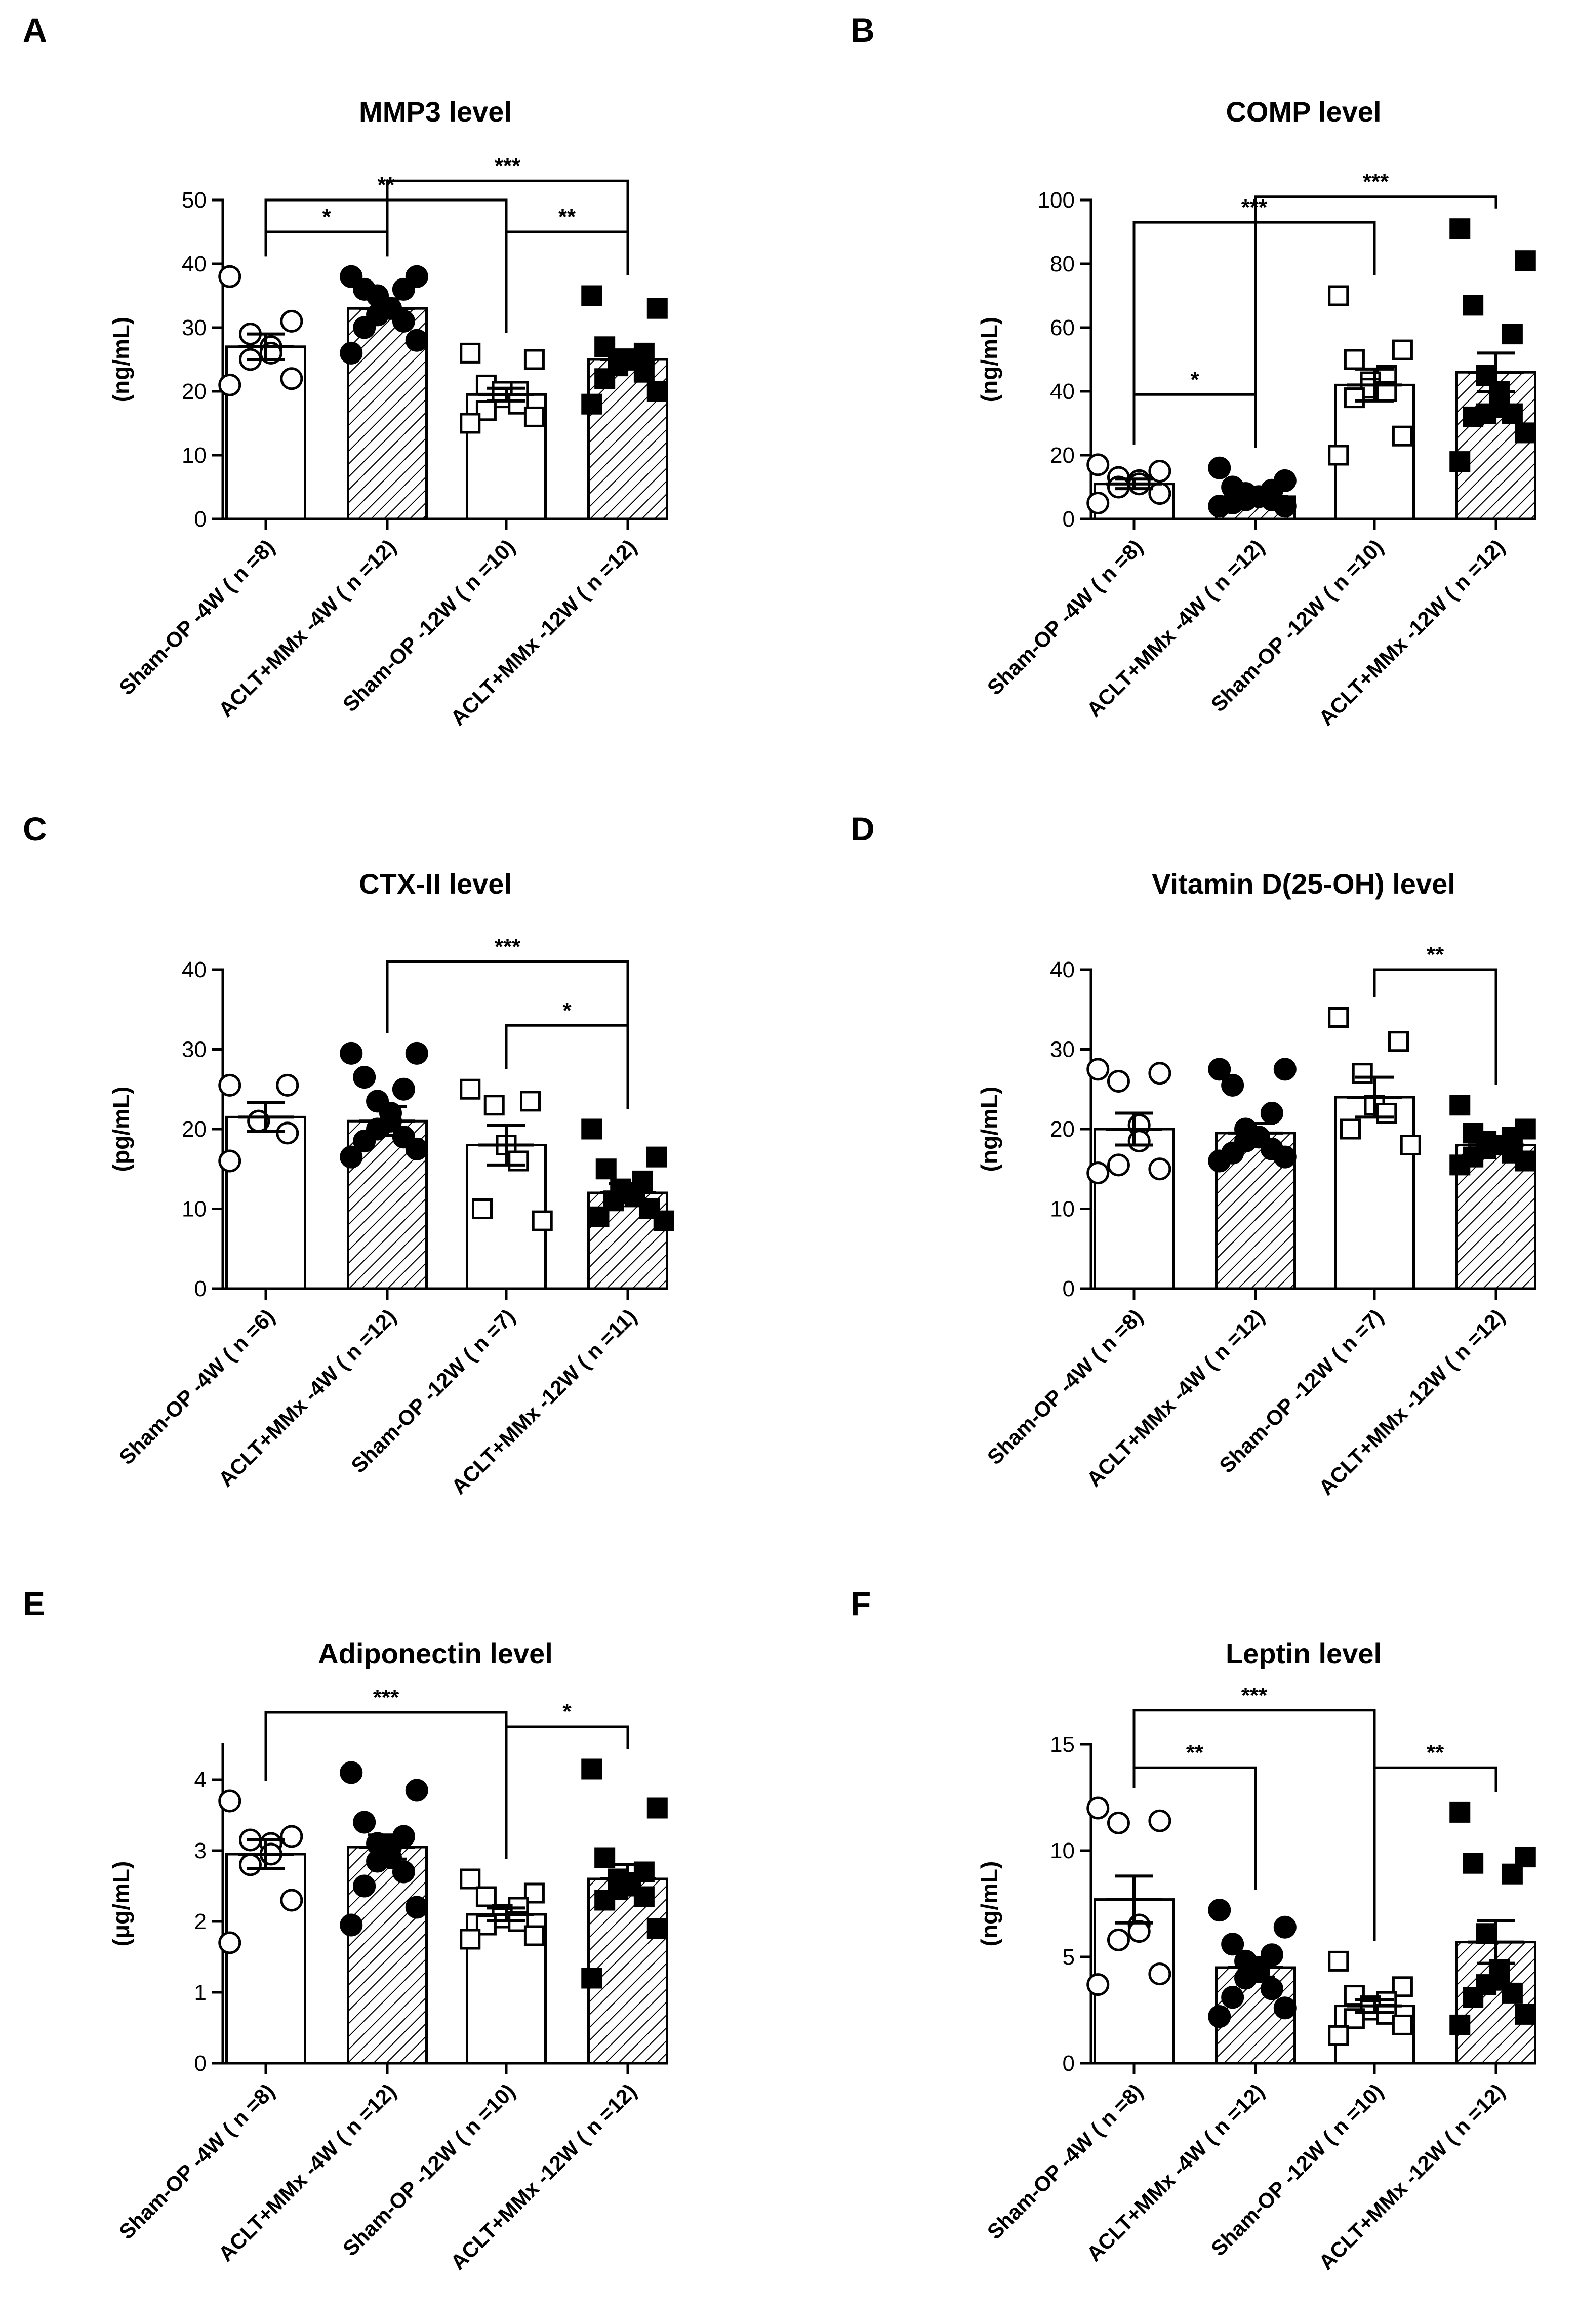 Image resolution: width=1579 pixels, height=2324 pixels. What do you see at coordinates (200, 1780) in the screenshot?
I see `y-tick-label: 4` at bounding box center [200, 1780].